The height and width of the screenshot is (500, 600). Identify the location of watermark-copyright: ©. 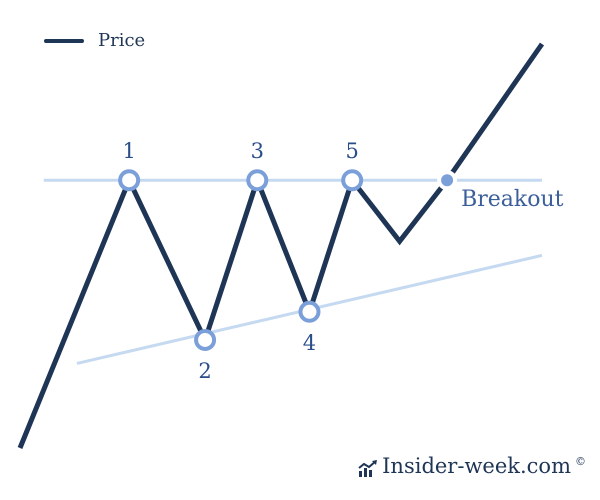
(580, 461).